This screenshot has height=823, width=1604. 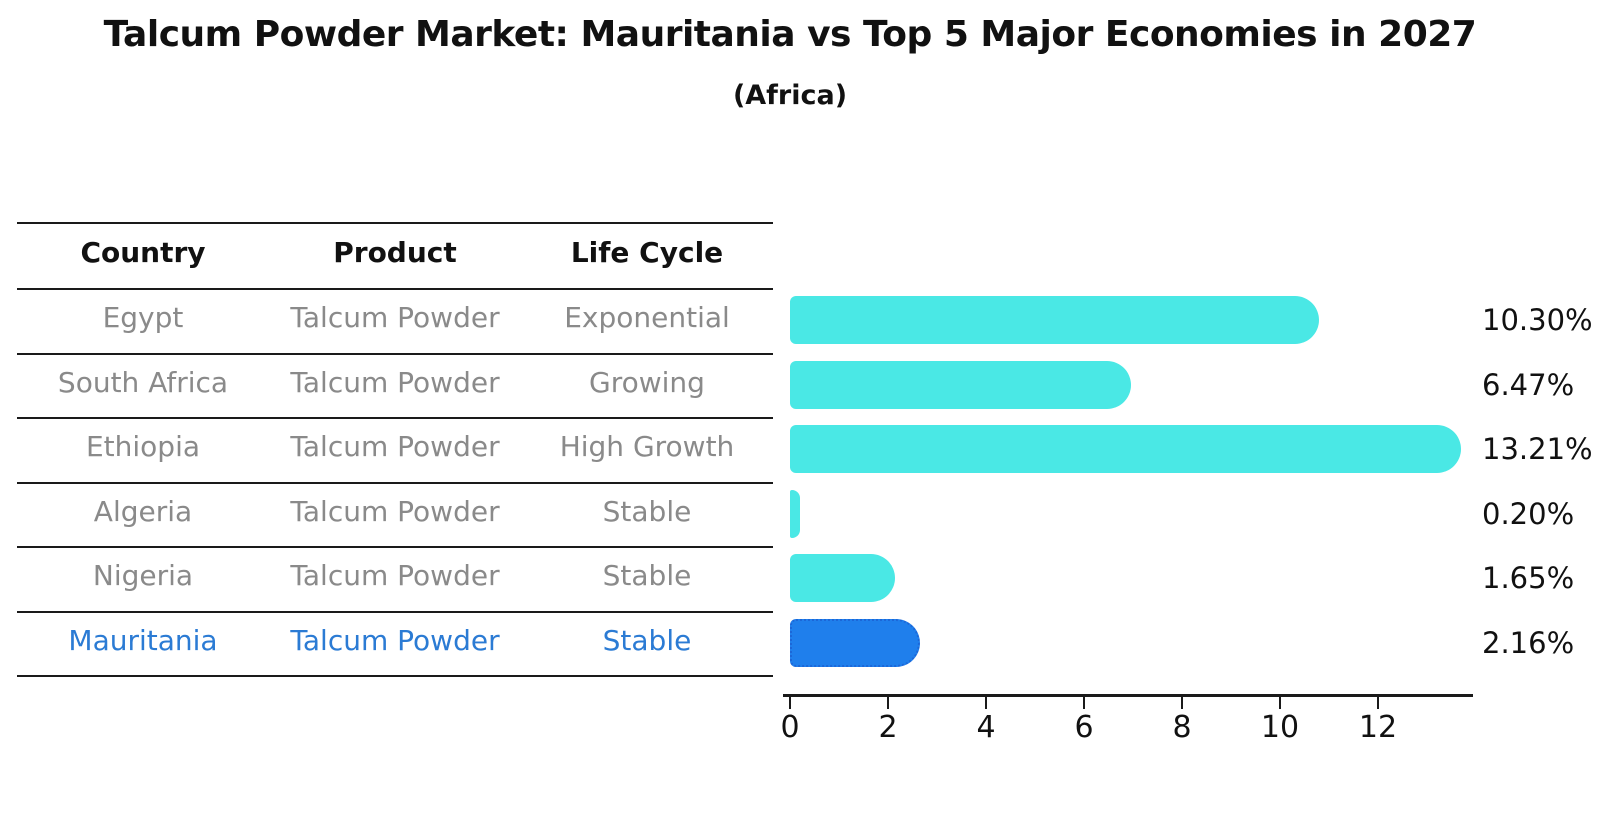 I want to click on bar-algeria, so click(x=795, y=513).